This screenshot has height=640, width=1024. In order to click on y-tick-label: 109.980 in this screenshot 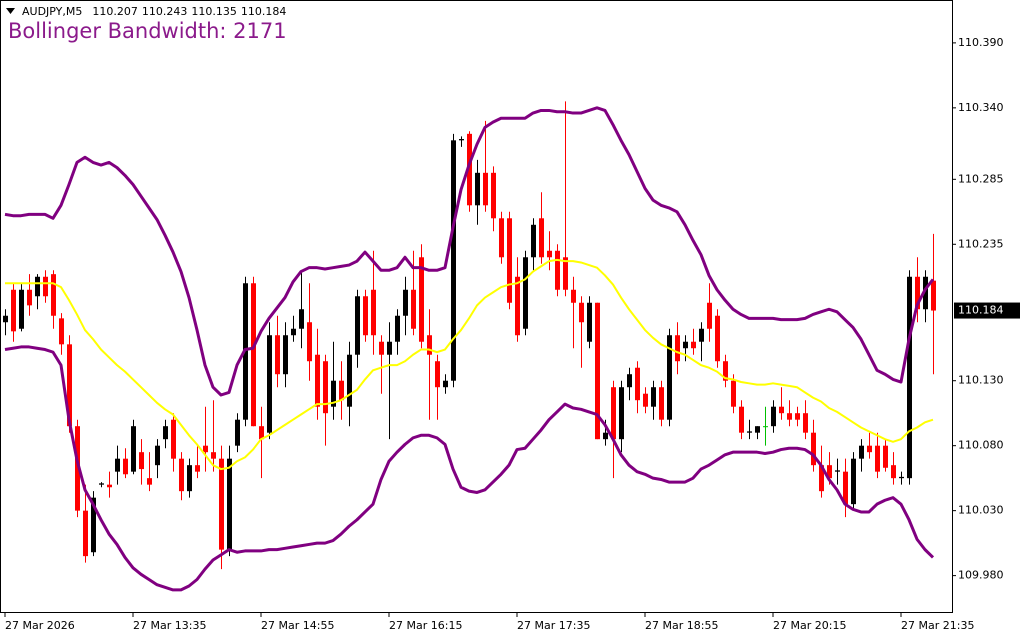, I will do `click(981, 575)`.